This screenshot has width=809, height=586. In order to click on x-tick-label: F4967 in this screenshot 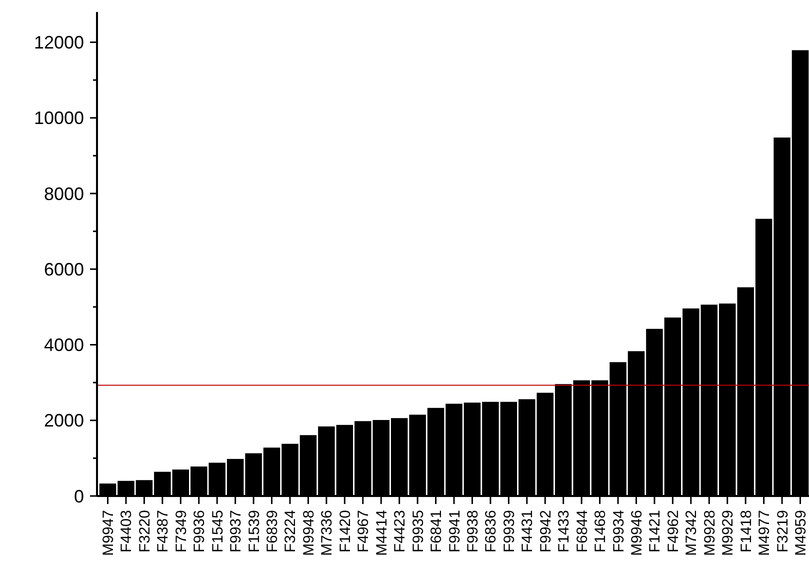, I will do `click(363, 531)`.